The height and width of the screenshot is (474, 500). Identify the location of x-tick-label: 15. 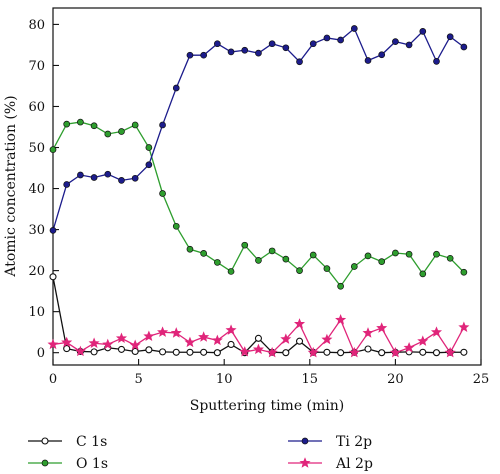
(310, 379).